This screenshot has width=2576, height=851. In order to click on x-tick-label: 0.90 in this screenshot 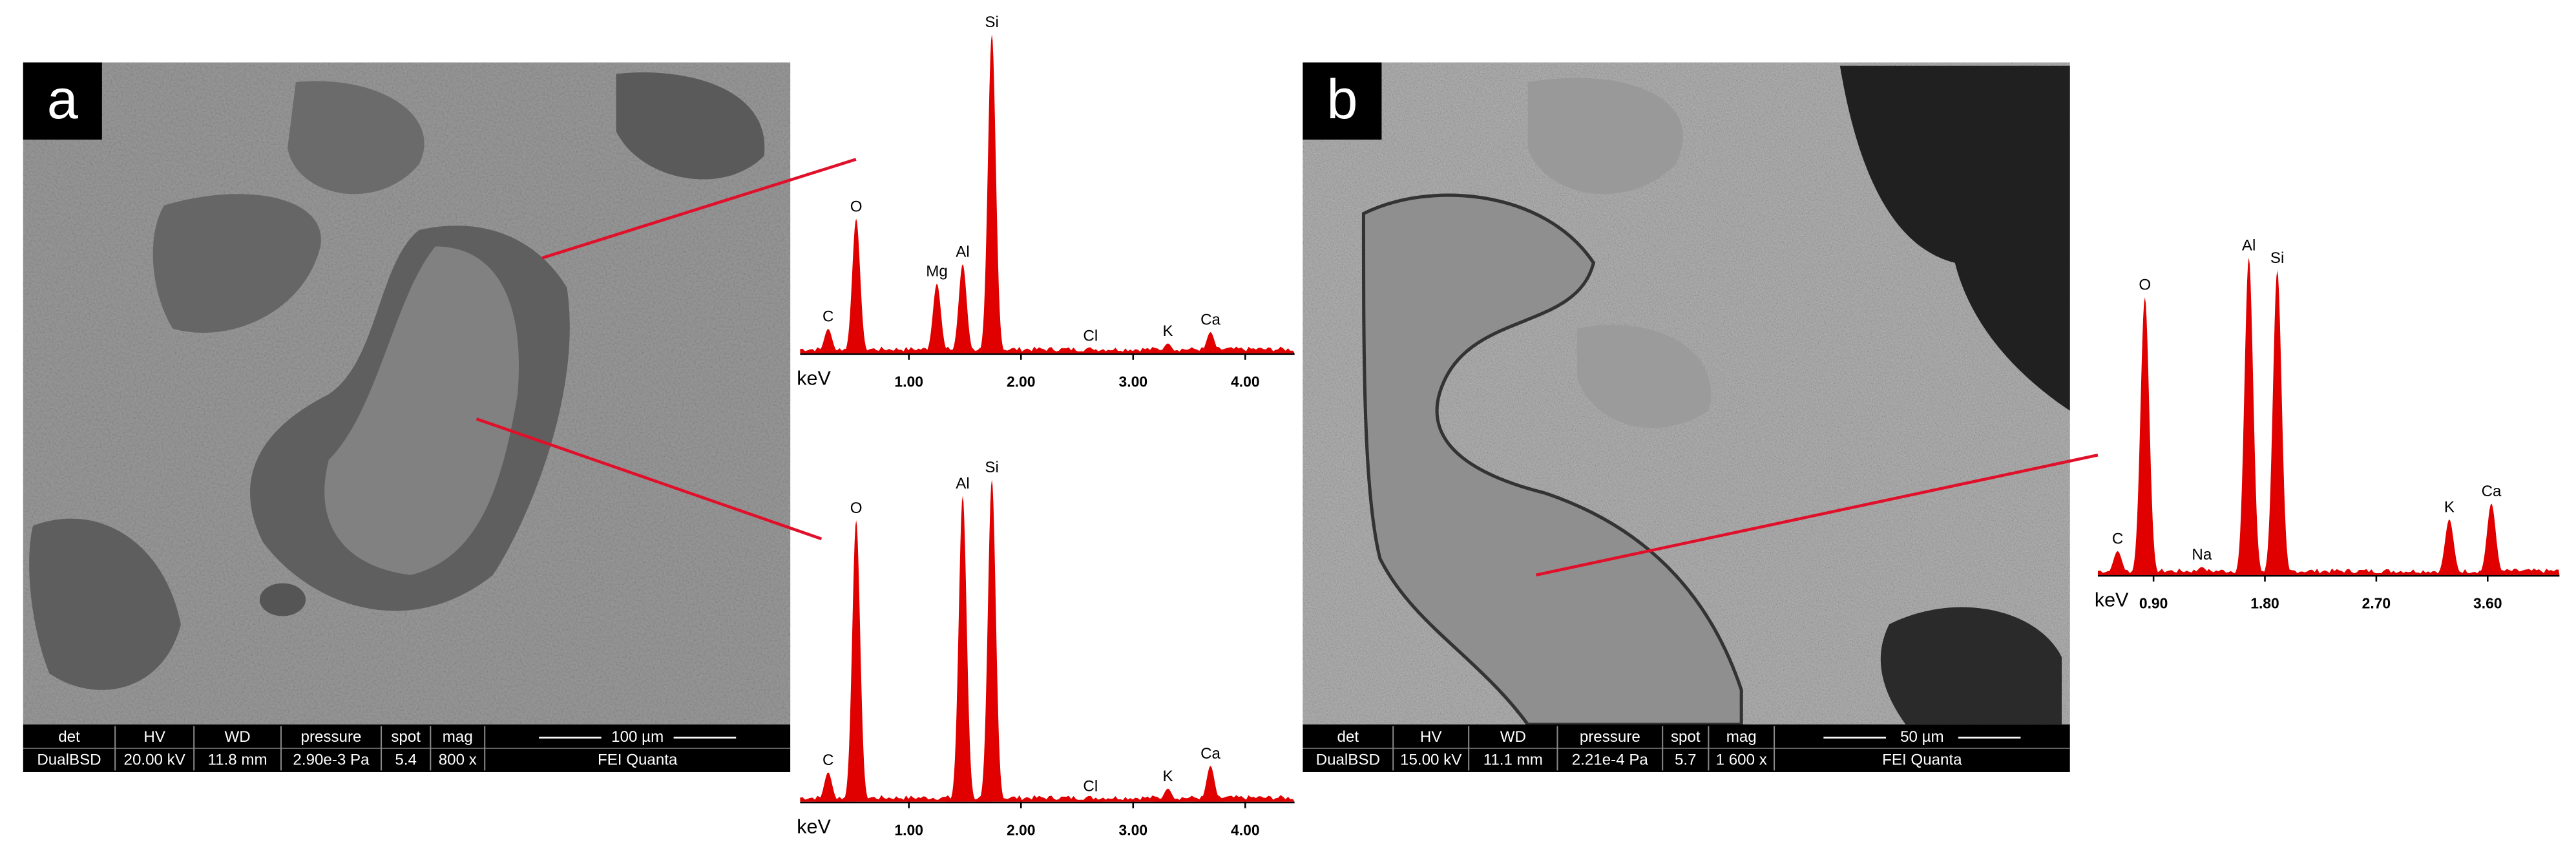, I will do `click(2153, 603)`.